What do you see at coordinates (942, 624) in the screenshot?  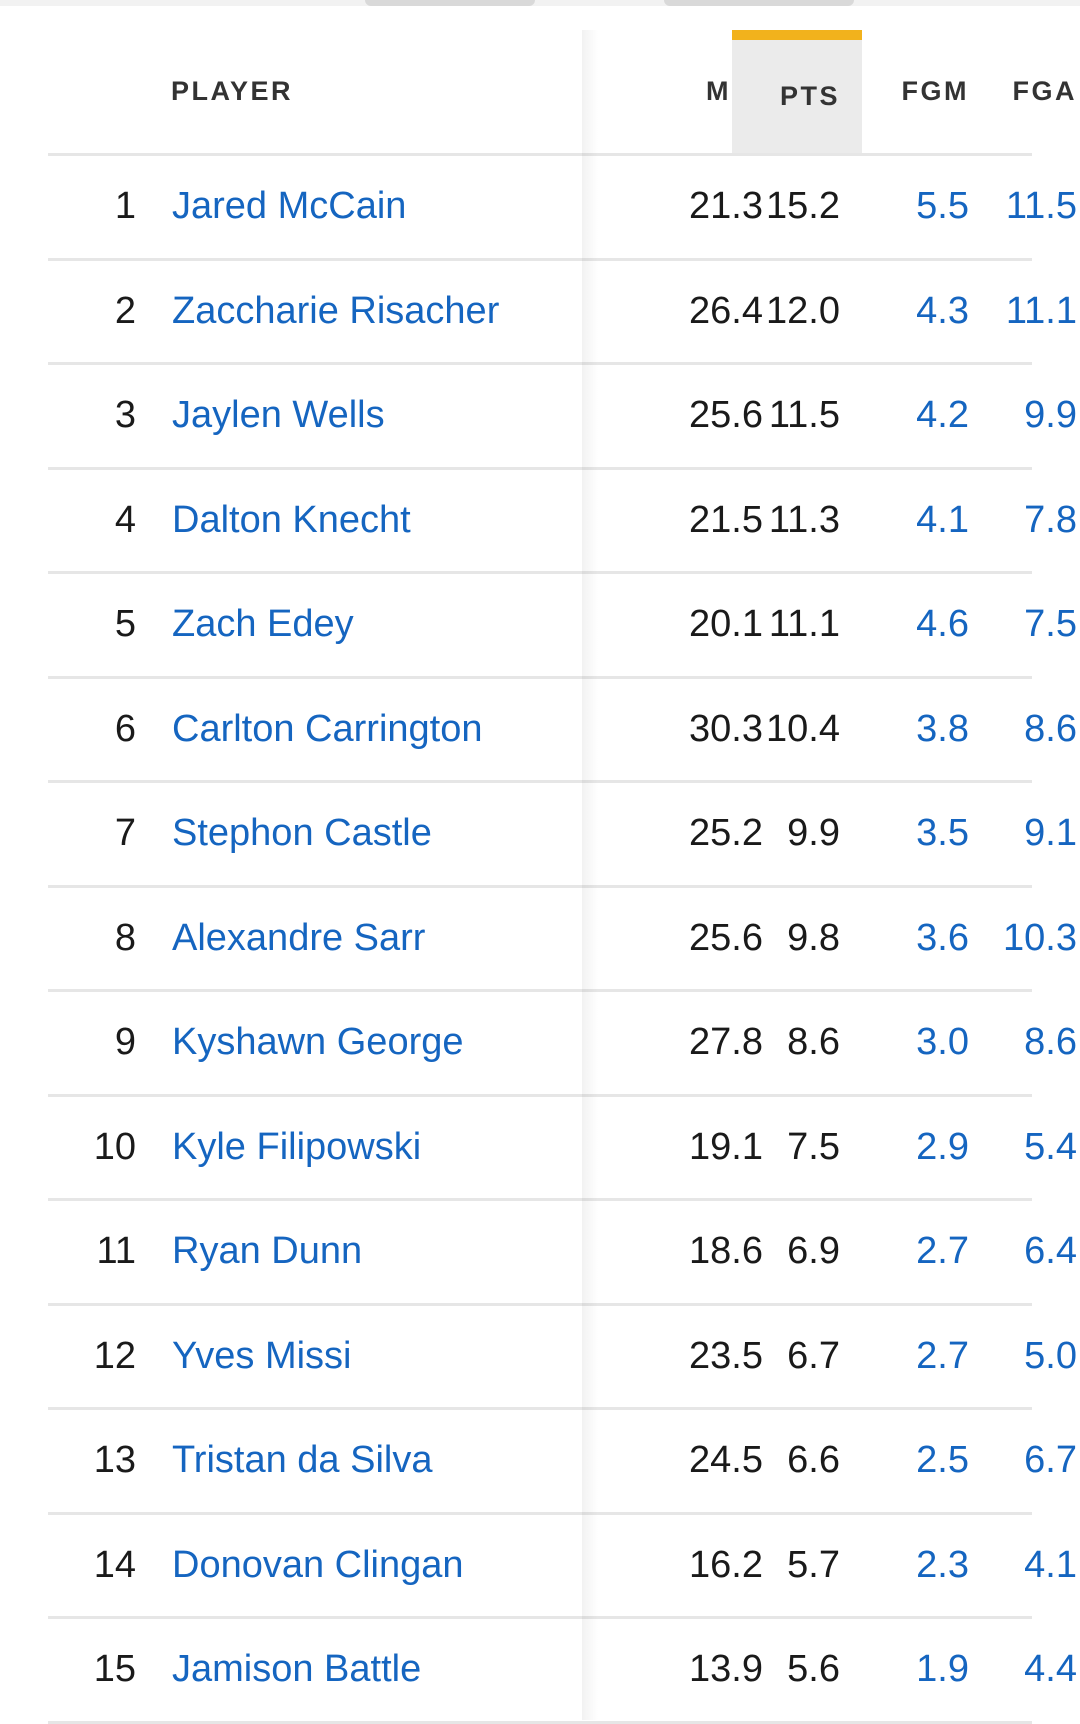 I see `fgm-value: 4.6` at bounding box center [942, 624].